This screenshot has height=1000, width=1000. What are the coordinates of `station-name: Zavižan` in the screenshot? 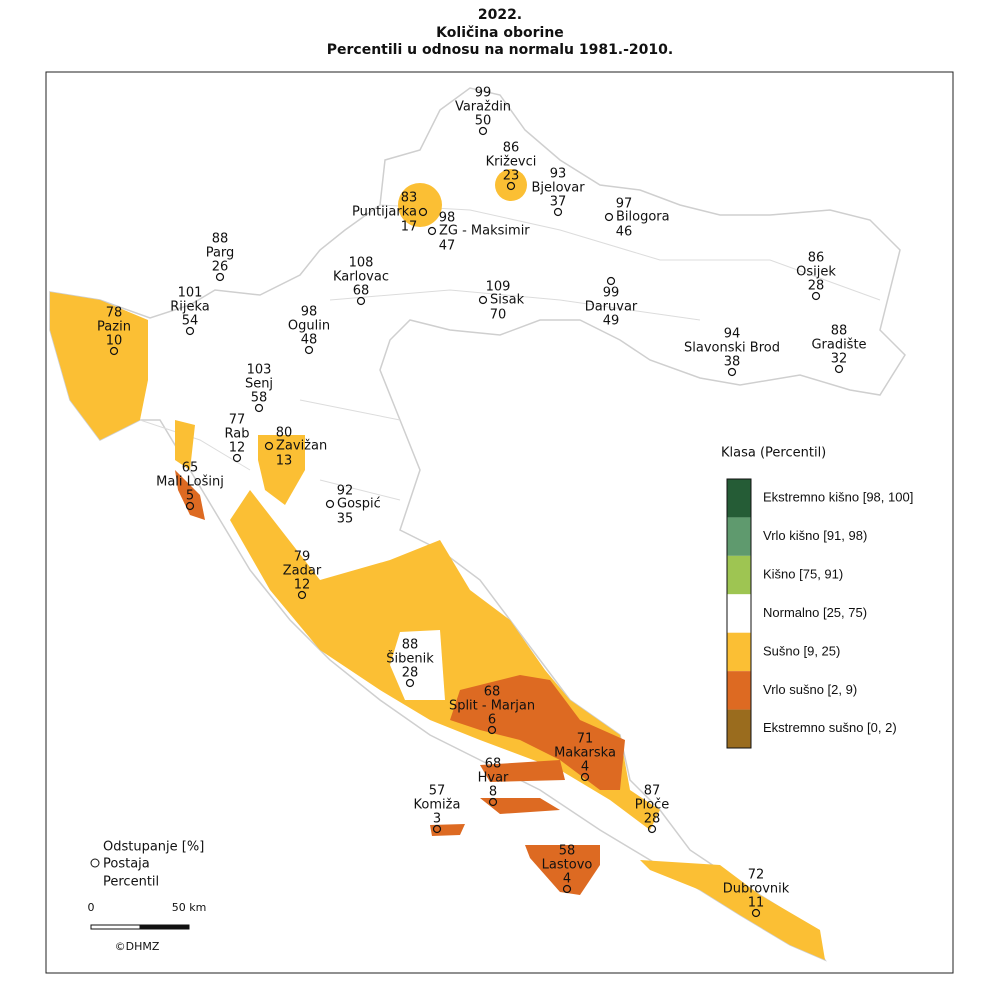 It's located at (301, 446).